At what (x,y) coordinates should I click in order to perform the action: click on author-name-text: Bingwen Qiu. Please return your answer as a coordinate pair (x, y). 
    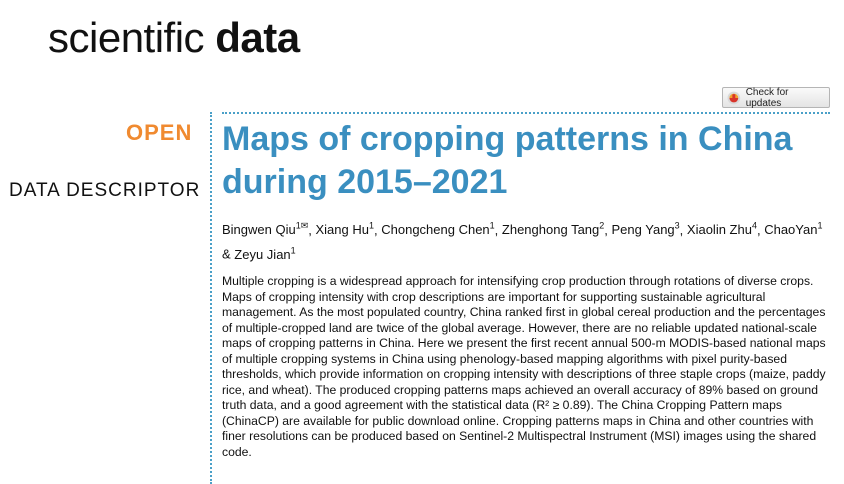
    Looking at the image, I should click on (259, 230).